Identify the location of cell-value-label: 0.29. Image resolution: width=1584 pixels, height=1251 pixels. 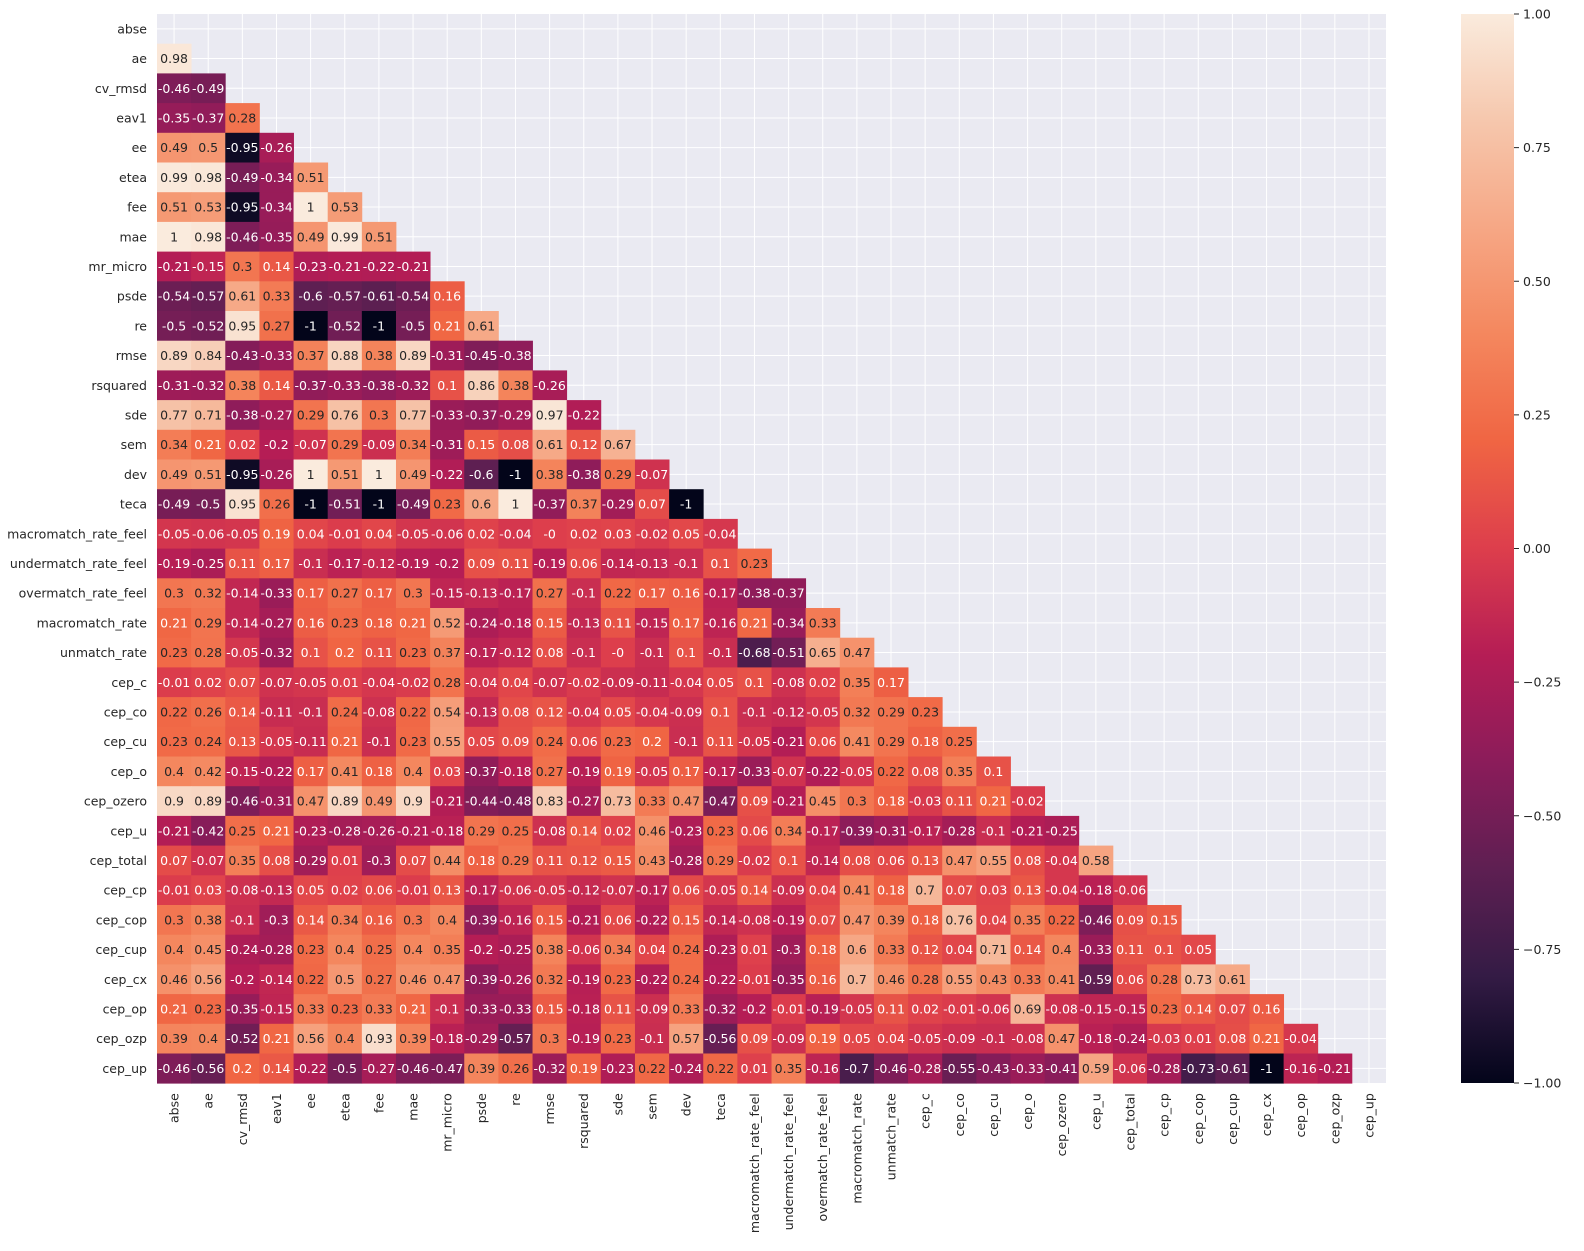
(891, 711).